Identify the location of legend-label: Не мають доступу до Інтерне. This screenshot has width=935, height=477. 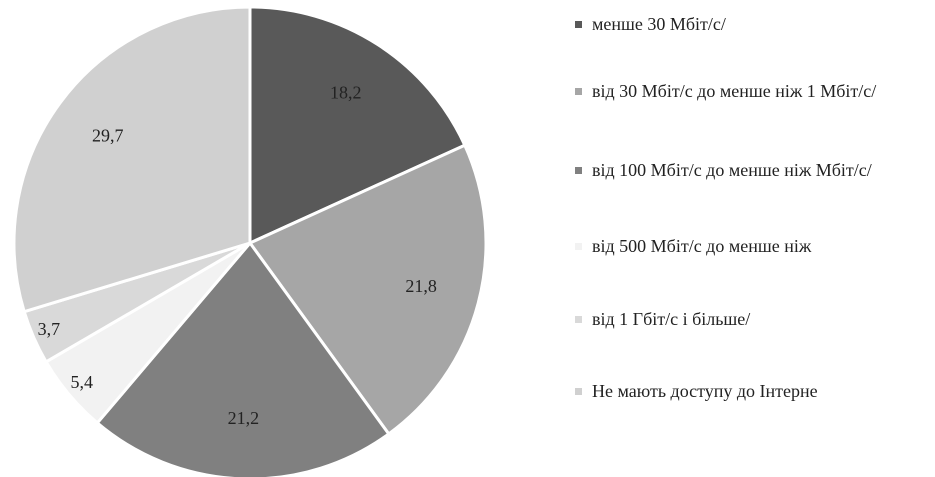
(705, 391).